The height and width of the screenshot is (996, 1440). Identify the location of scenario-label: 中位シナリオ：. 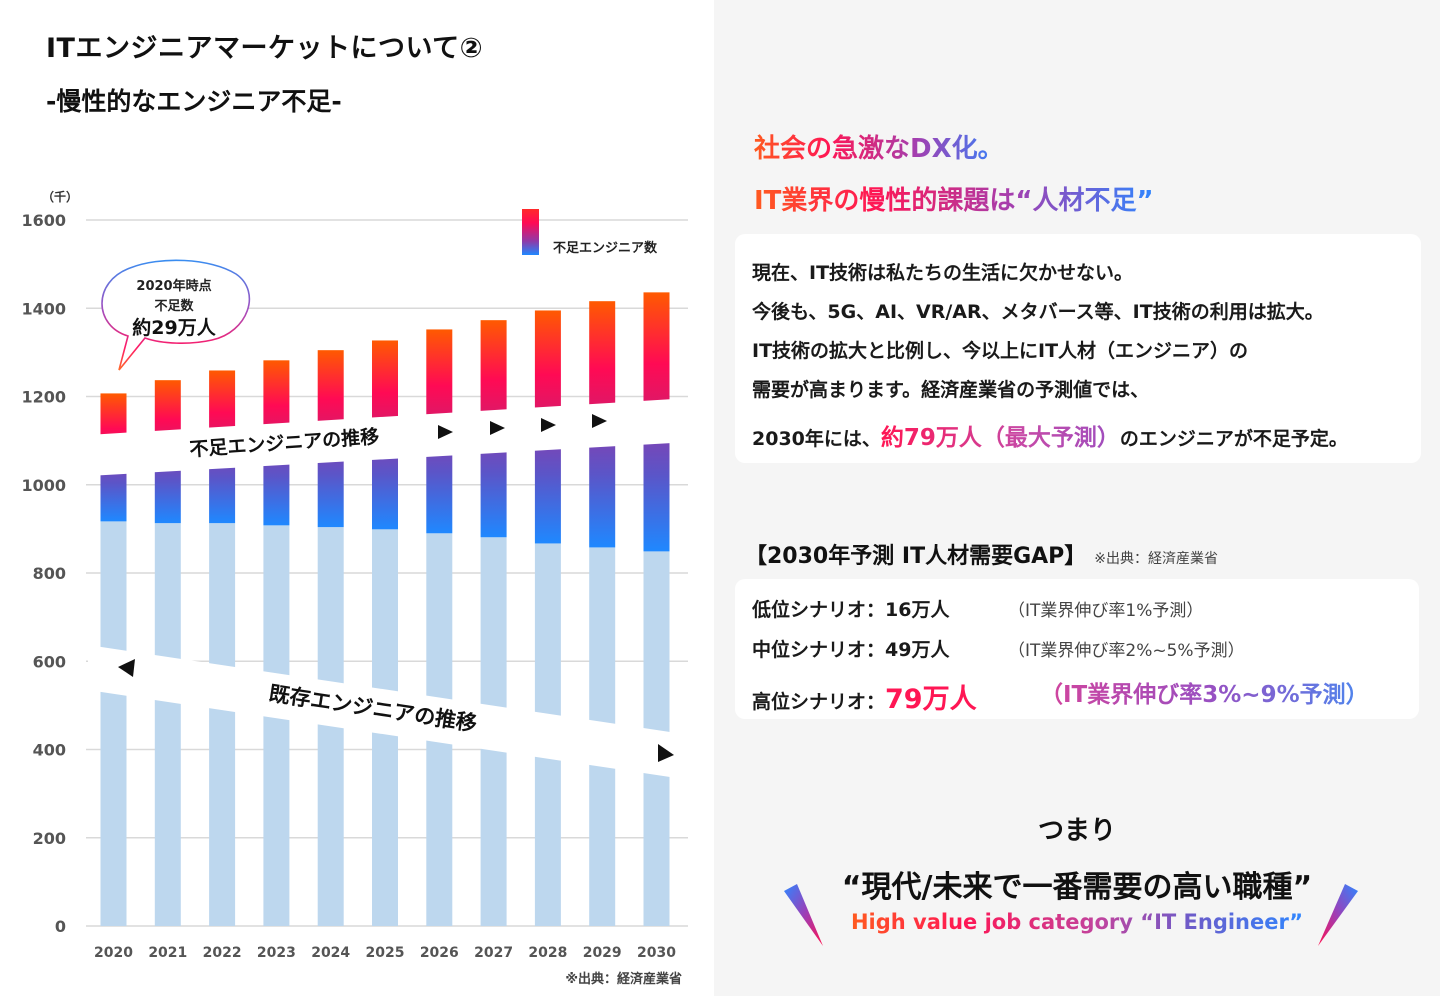
(819, 650).